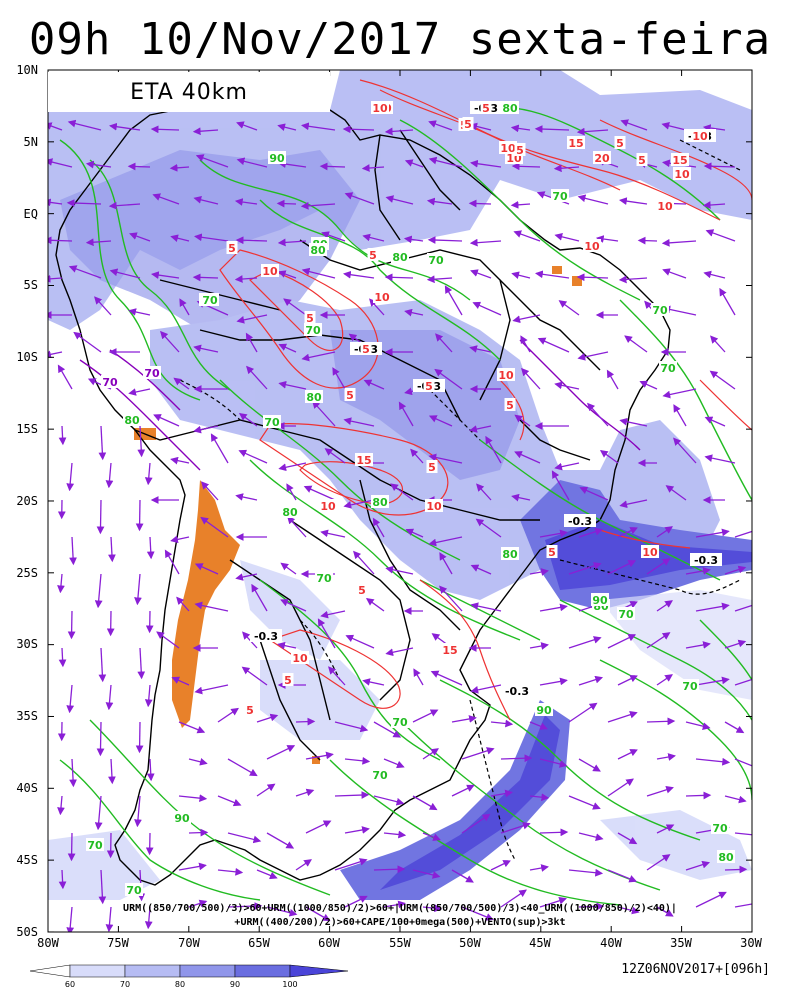 The width and height of the screenshot is (800, 1000). What do you see at coordinates (152, 971) in the screenshot?
I see `colorbar-swatch` at bounding box center [152, 971].